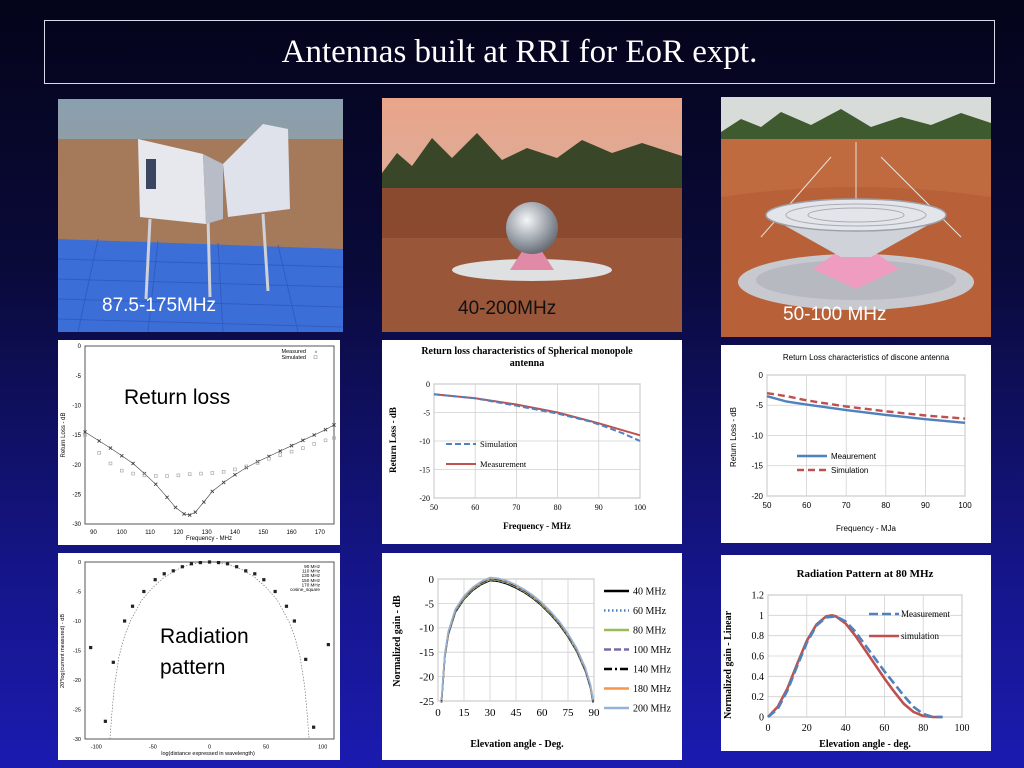  What do you see at coordinates (650, 611) in the screenshot?
I see `legend-label: 60 MHz` at bounding box center [650, 611].